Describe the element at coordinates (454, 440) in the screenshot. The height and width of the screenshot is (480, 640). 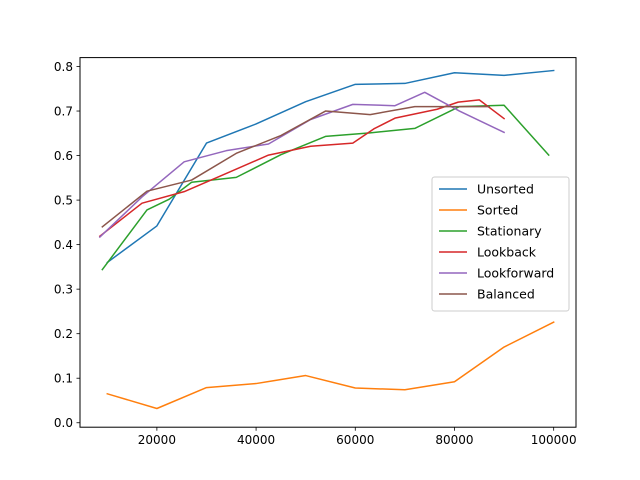
I see `x-tick-label: 80000` at that location.